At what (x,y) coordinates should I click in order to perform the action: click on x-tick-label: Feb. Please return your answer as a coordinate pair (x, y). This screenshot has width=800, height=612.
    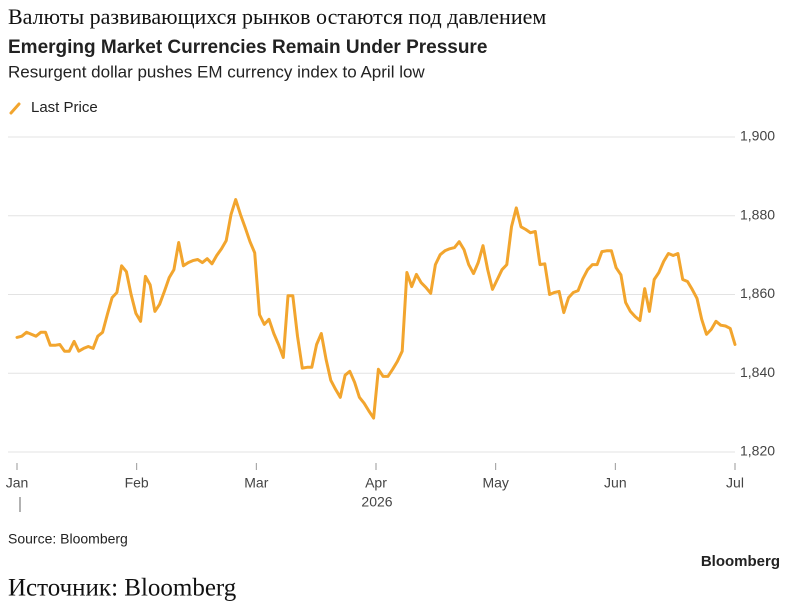
    Looking at the image, I should click on (137, 483).